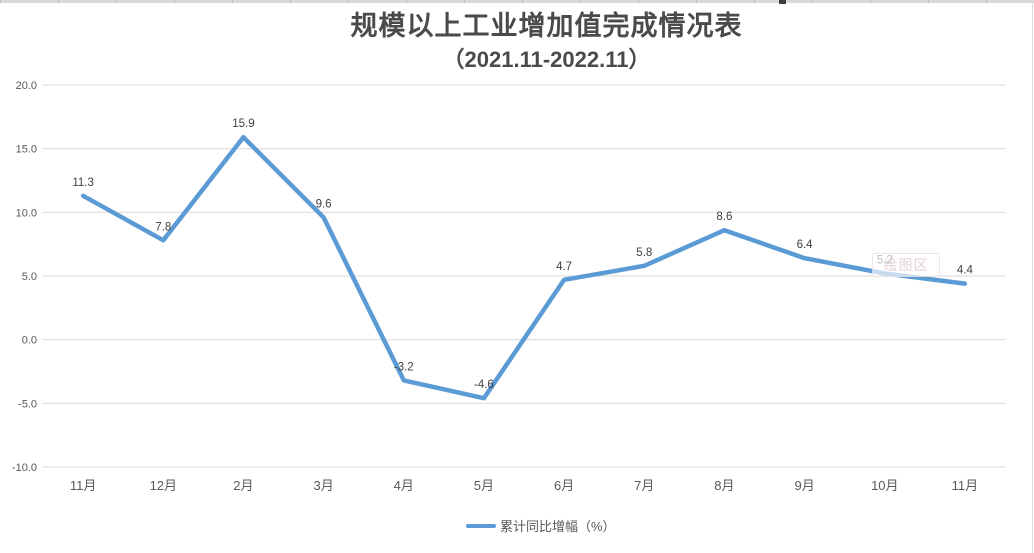 This screenshot has height=553, width=1034. Describe the element at coordinates (29, 277) in the screenshot. I see `y-axis-tick-label: 5.0` at that location.